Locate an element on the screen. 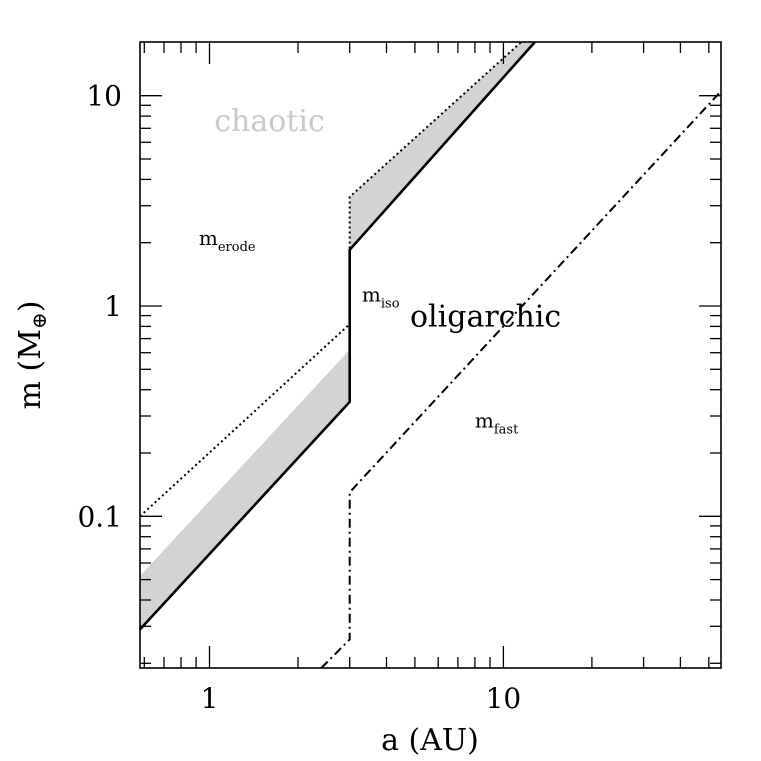 Image resolution: width=761 pixels, height=761 pixels. annotation-m-fast: mfast is located at coordinates (497, 422).